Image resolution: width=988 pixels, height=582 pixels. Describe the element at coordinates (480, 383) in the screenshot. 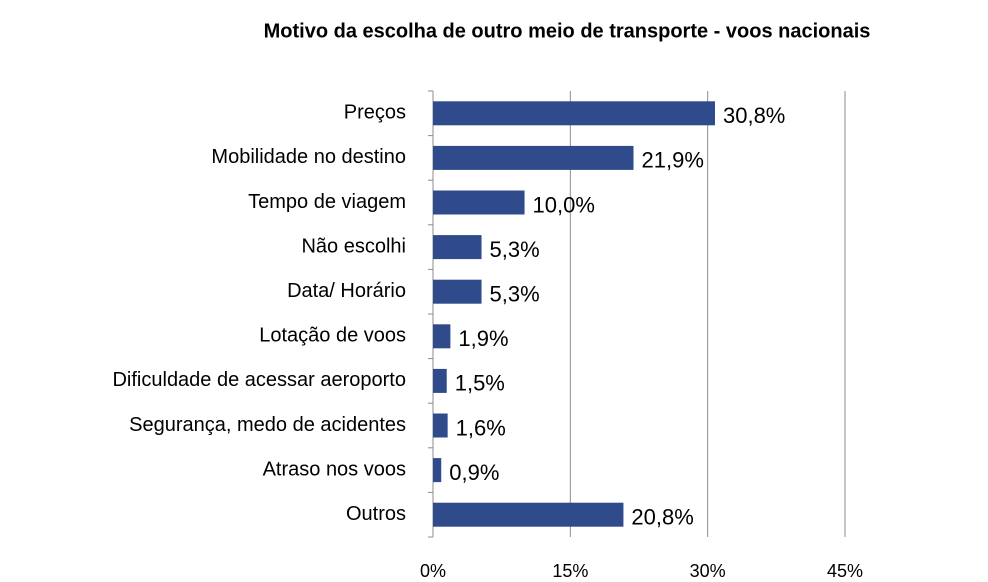

I see `data-label: 1,5%` at that location.